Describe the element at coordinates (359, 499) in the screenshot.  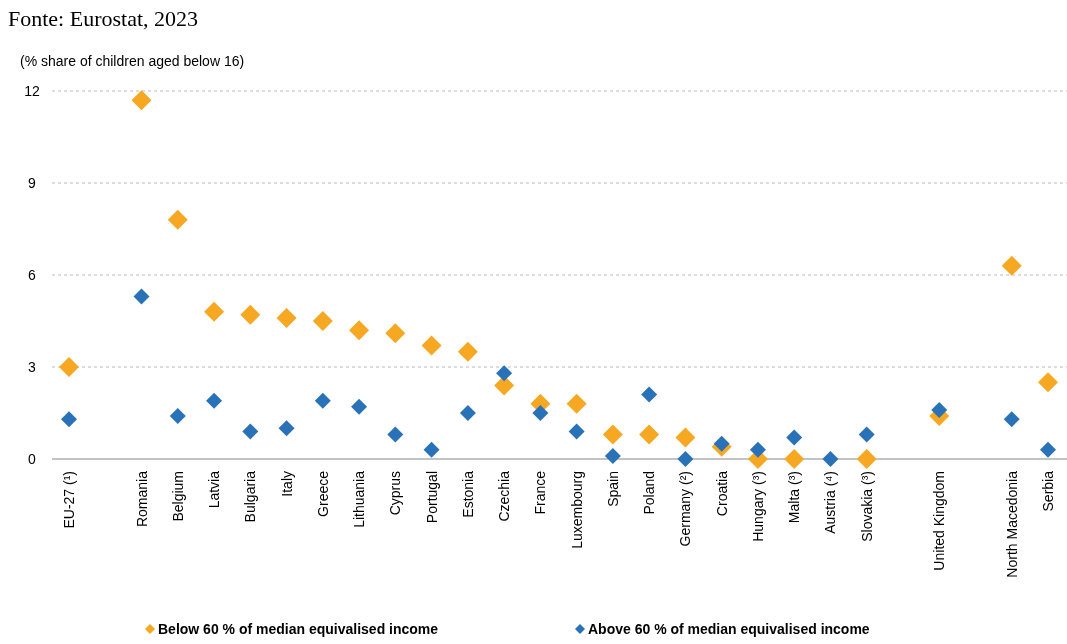
I see `x-tick-label: Lithuania` at that location.